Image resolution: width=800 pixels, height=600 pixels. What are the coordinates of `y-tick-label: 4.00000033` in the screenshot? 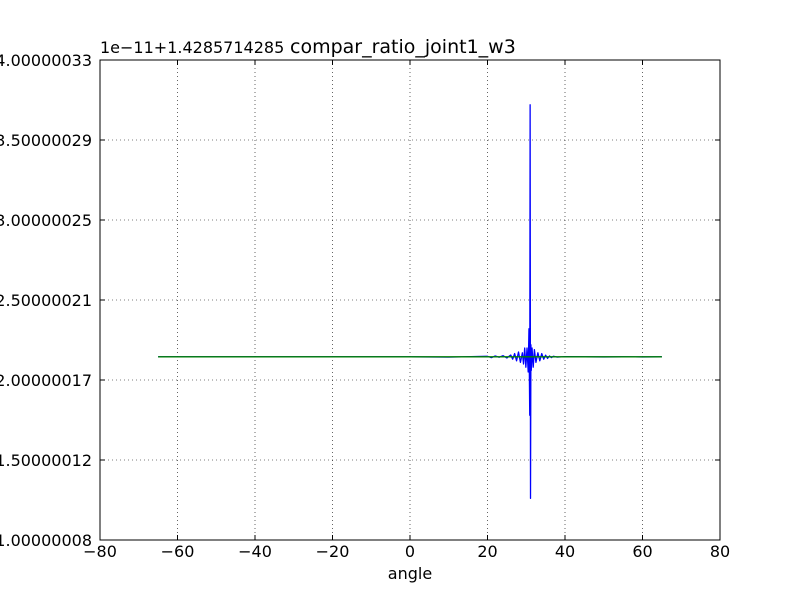 It's located at (46, 60).